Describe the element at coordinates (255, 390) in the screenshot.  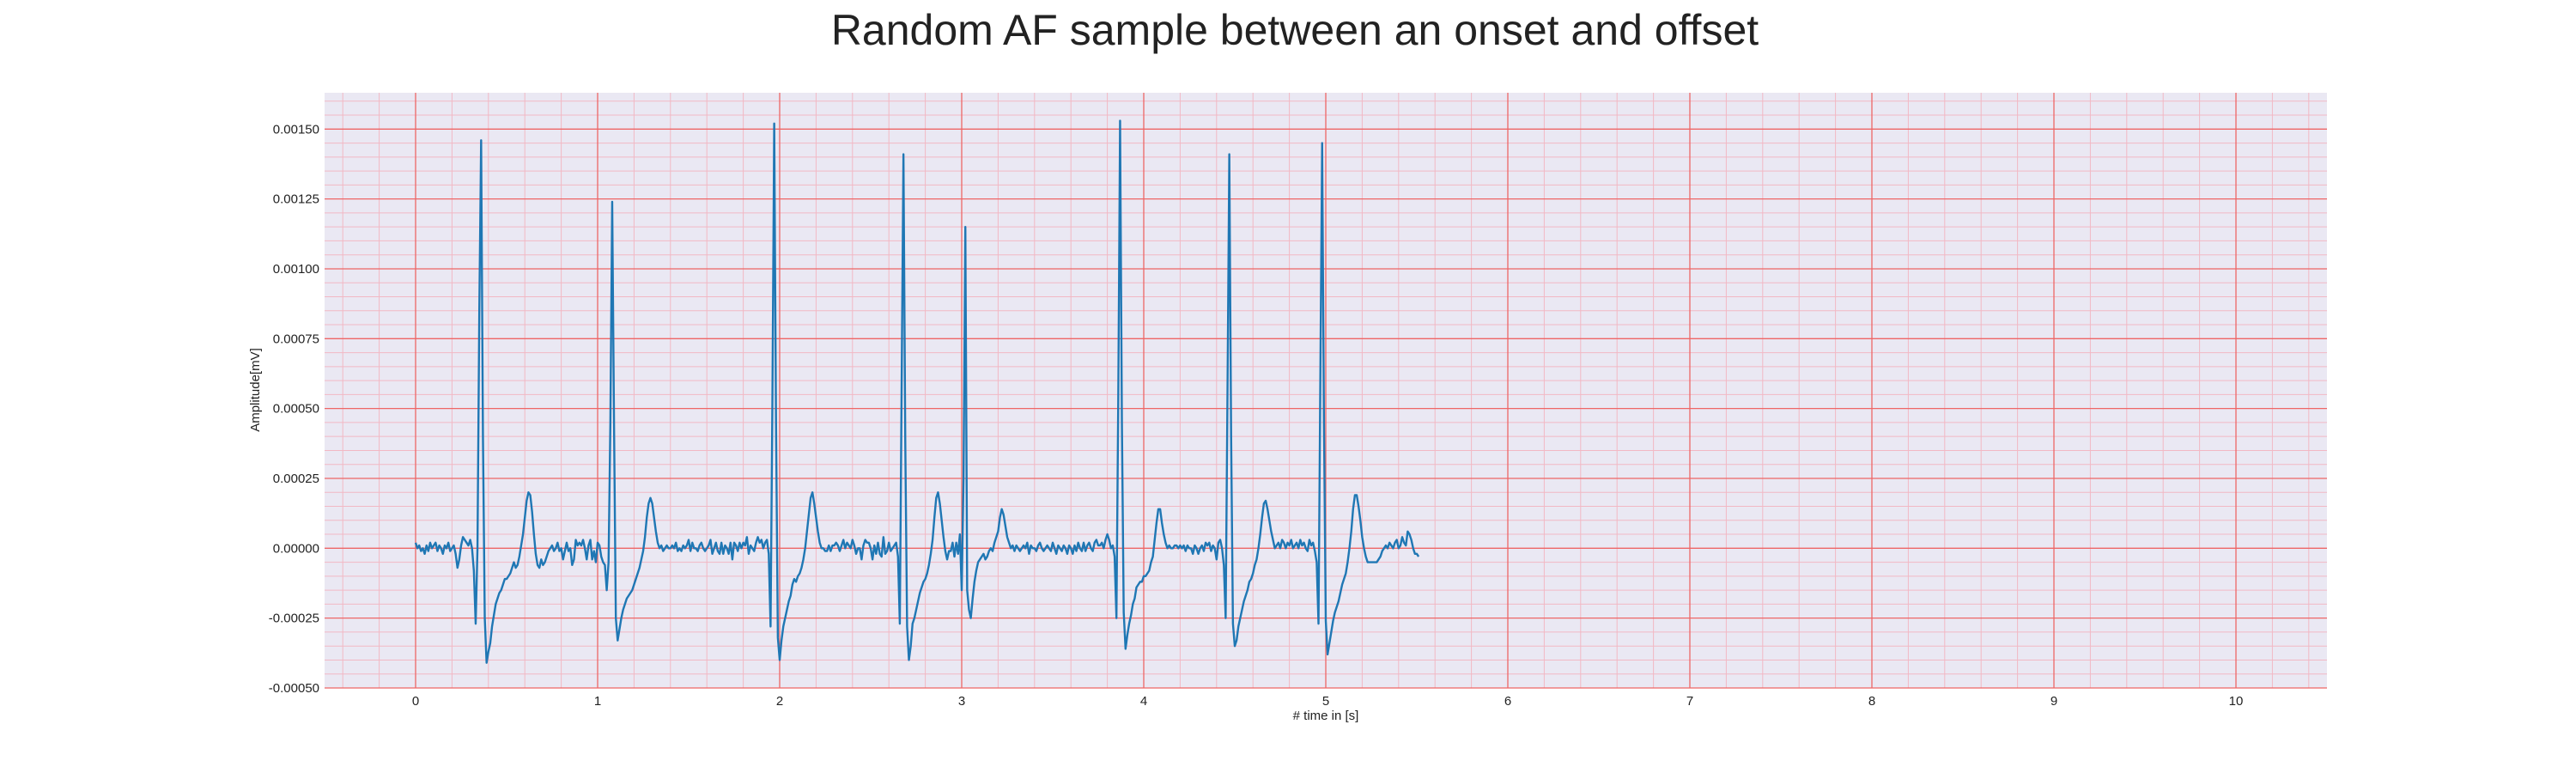
I see `y-axis-label: Amplitude[mV]` at that location.